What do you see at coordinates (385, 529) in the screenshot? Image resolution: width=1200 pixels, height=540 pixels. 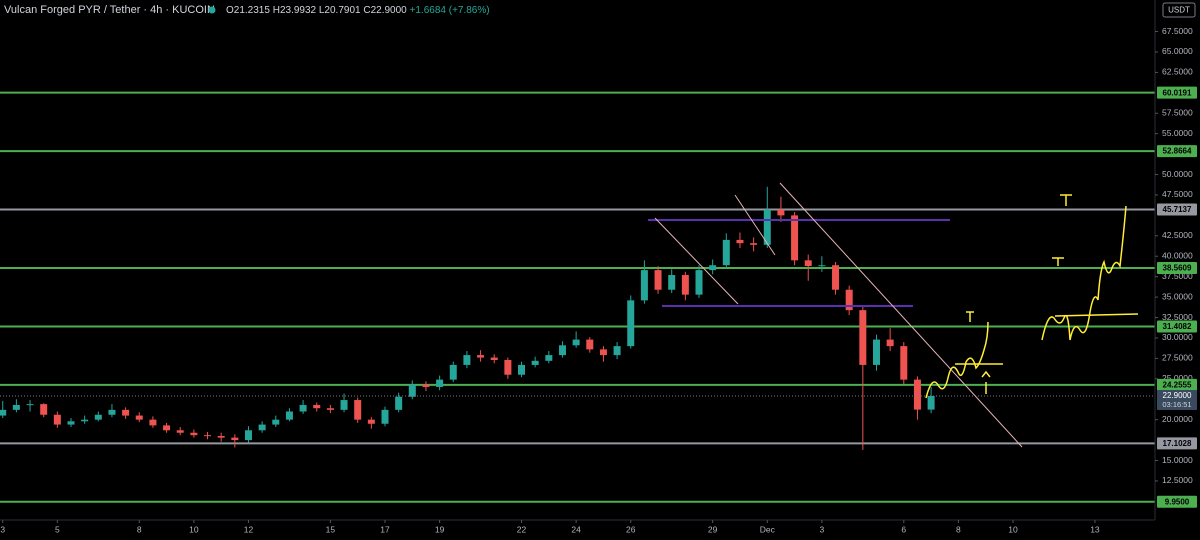 I see `x-tick-label: 17` at bounding box center [385, 529].